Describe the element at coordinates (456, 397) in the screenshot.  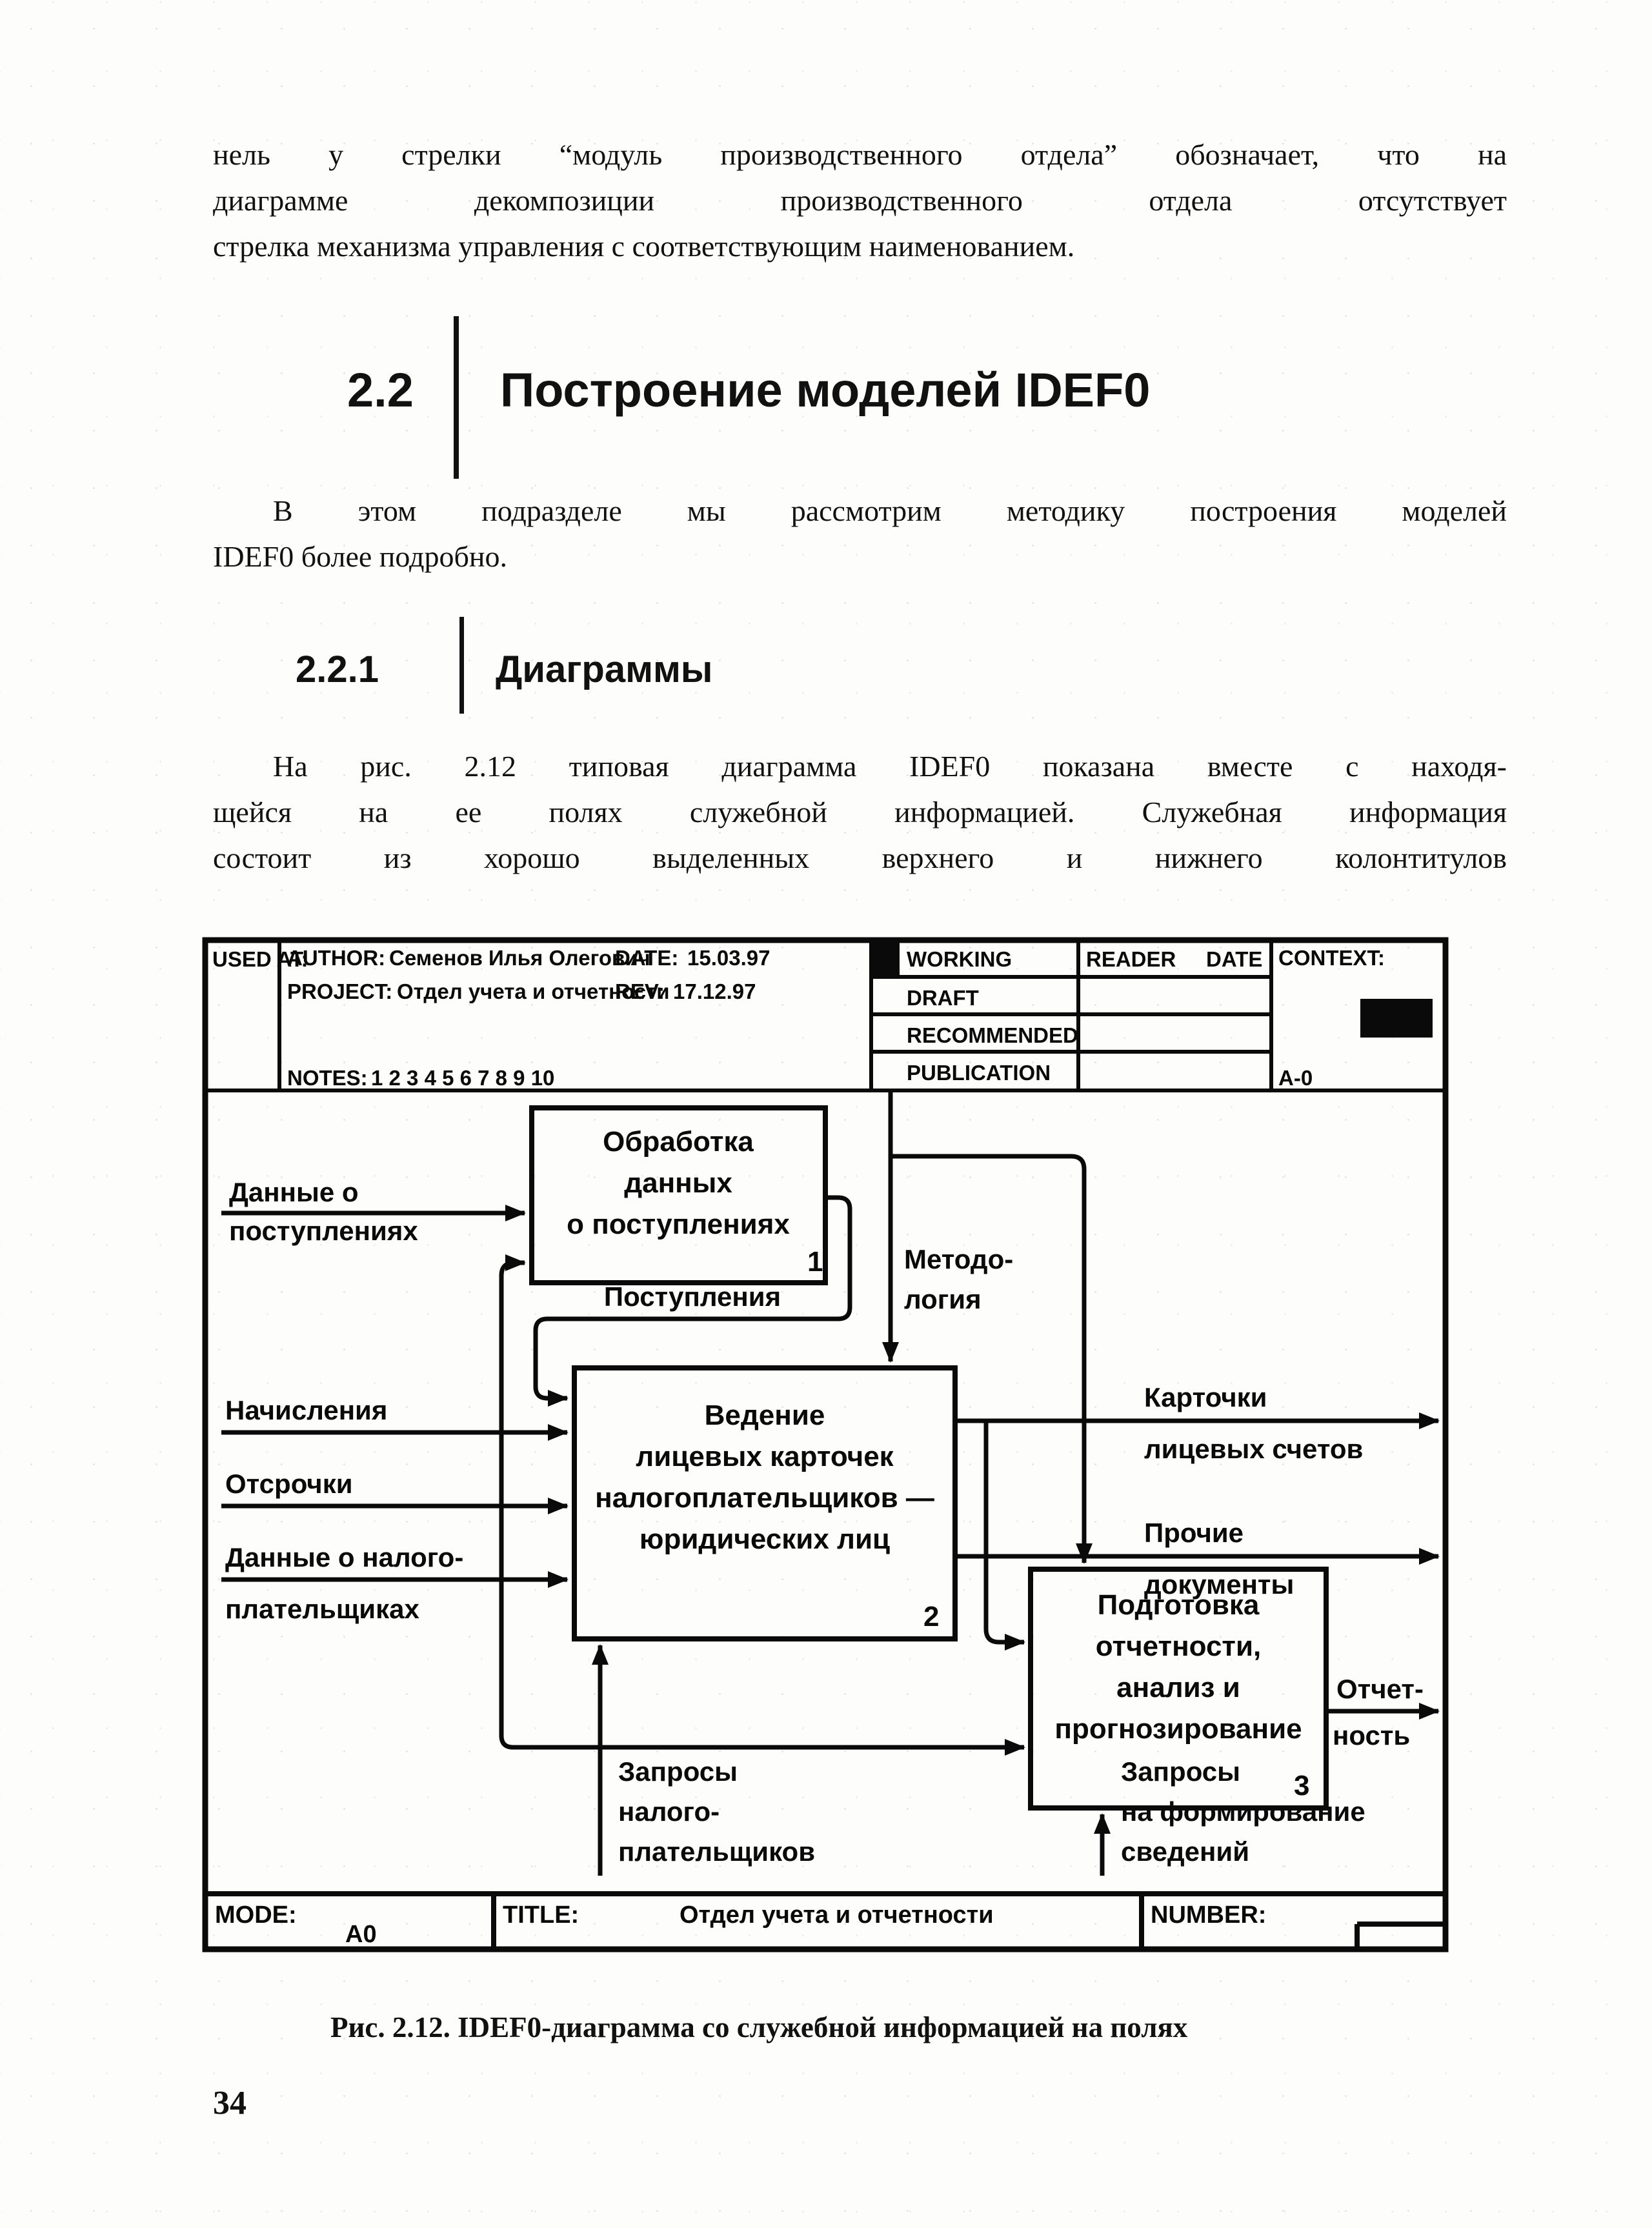
I see `heading-divider-bar` at that location.